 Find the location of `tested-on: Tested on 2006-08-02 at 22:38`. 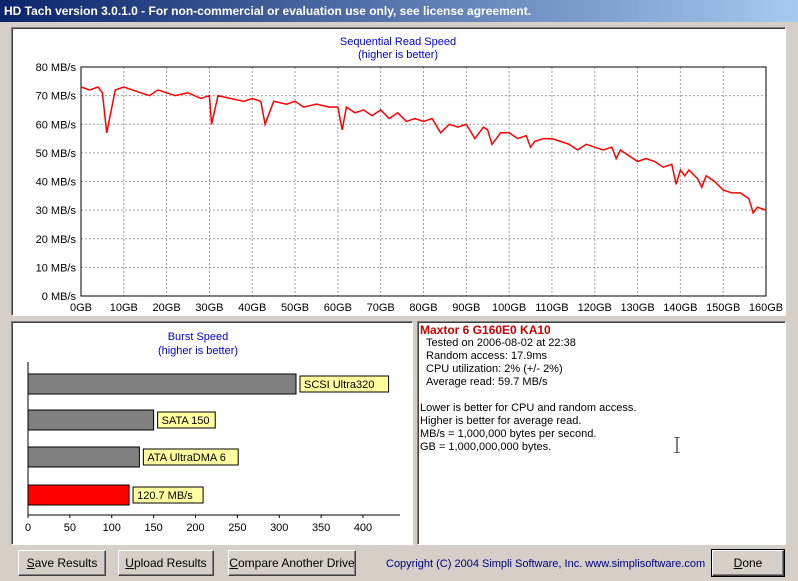

tested-on: Tested on 2006-08-02 at 22:38 is located at coordinates (501, 343).